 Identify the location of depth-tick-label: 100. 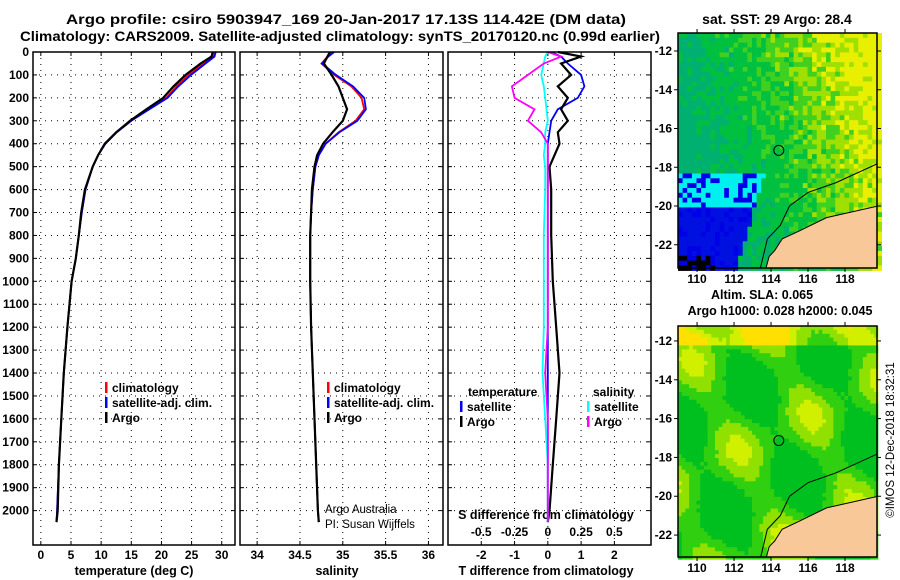
(19, 75).